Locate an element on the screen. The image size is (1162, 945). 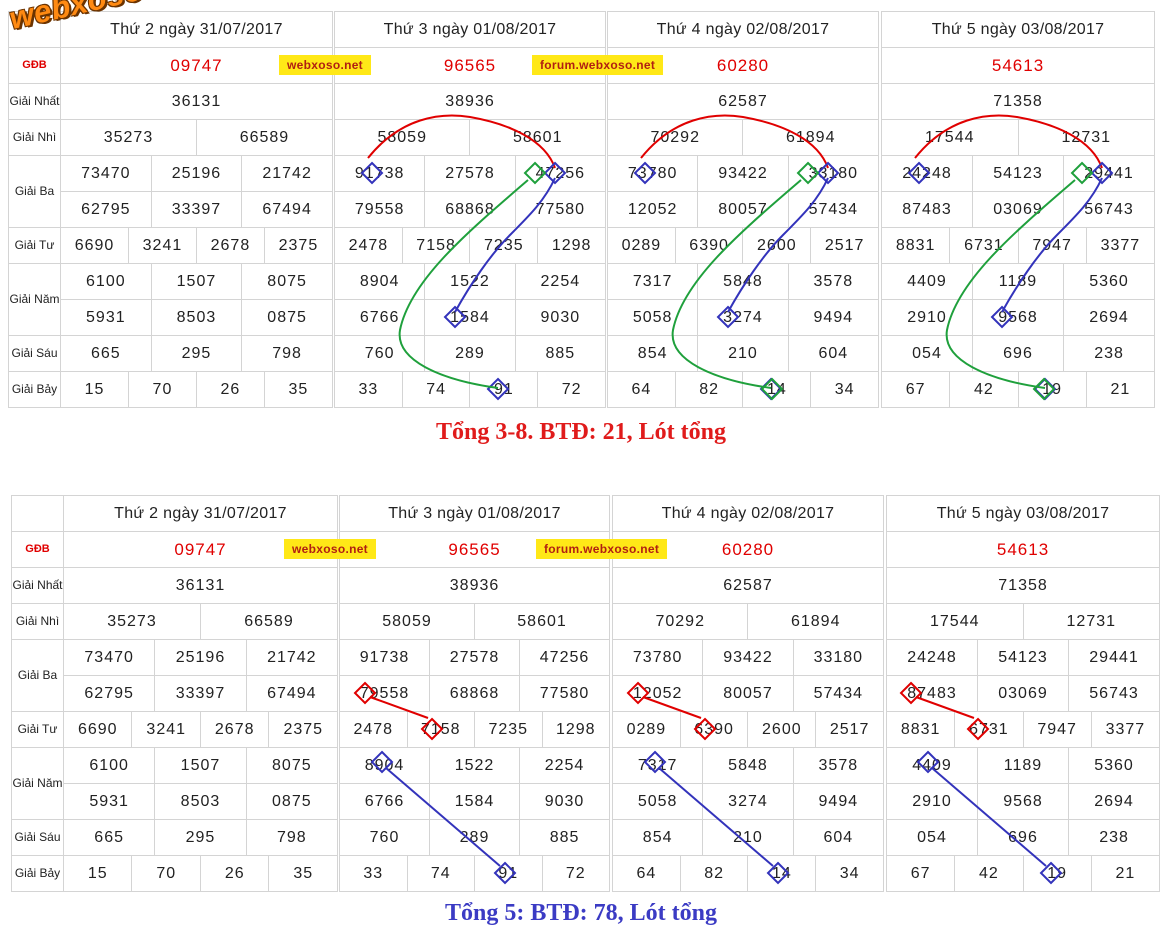
third-prize: 77580 is located at coordinates (564, 693).